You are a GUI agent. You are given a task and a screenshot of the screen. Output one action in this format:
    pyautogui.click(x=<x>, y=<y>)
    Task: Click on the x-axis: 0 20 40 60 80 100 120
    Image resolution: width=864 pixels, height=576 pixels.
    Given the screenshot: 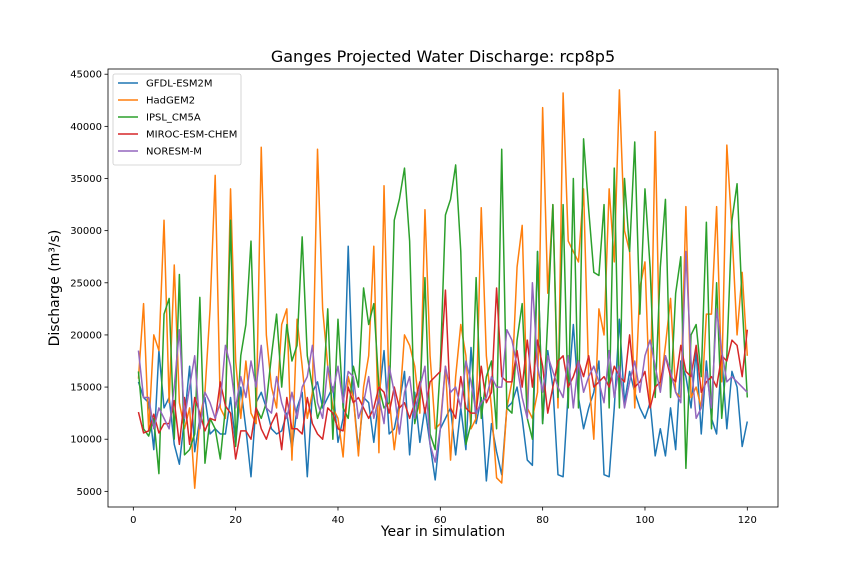 What is the action you would take?
    pyautogui.click(x=443, y=516)
    